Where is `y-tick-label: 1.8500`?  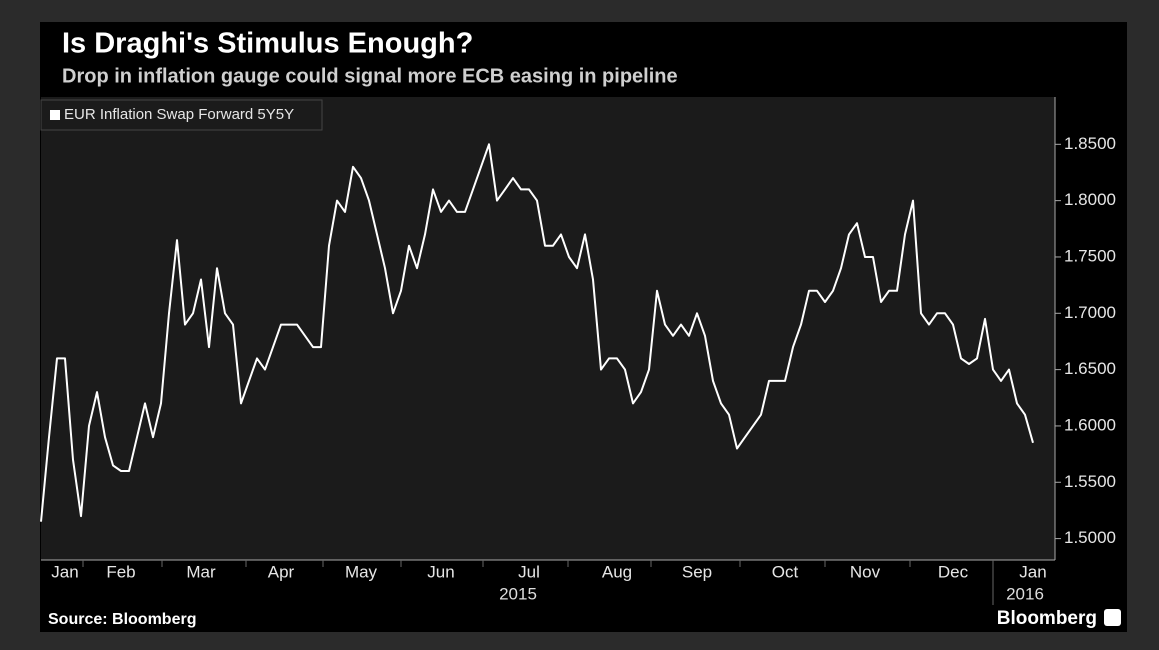
y-tick-label: 1.8500 is located at coordinates (1090, 143).